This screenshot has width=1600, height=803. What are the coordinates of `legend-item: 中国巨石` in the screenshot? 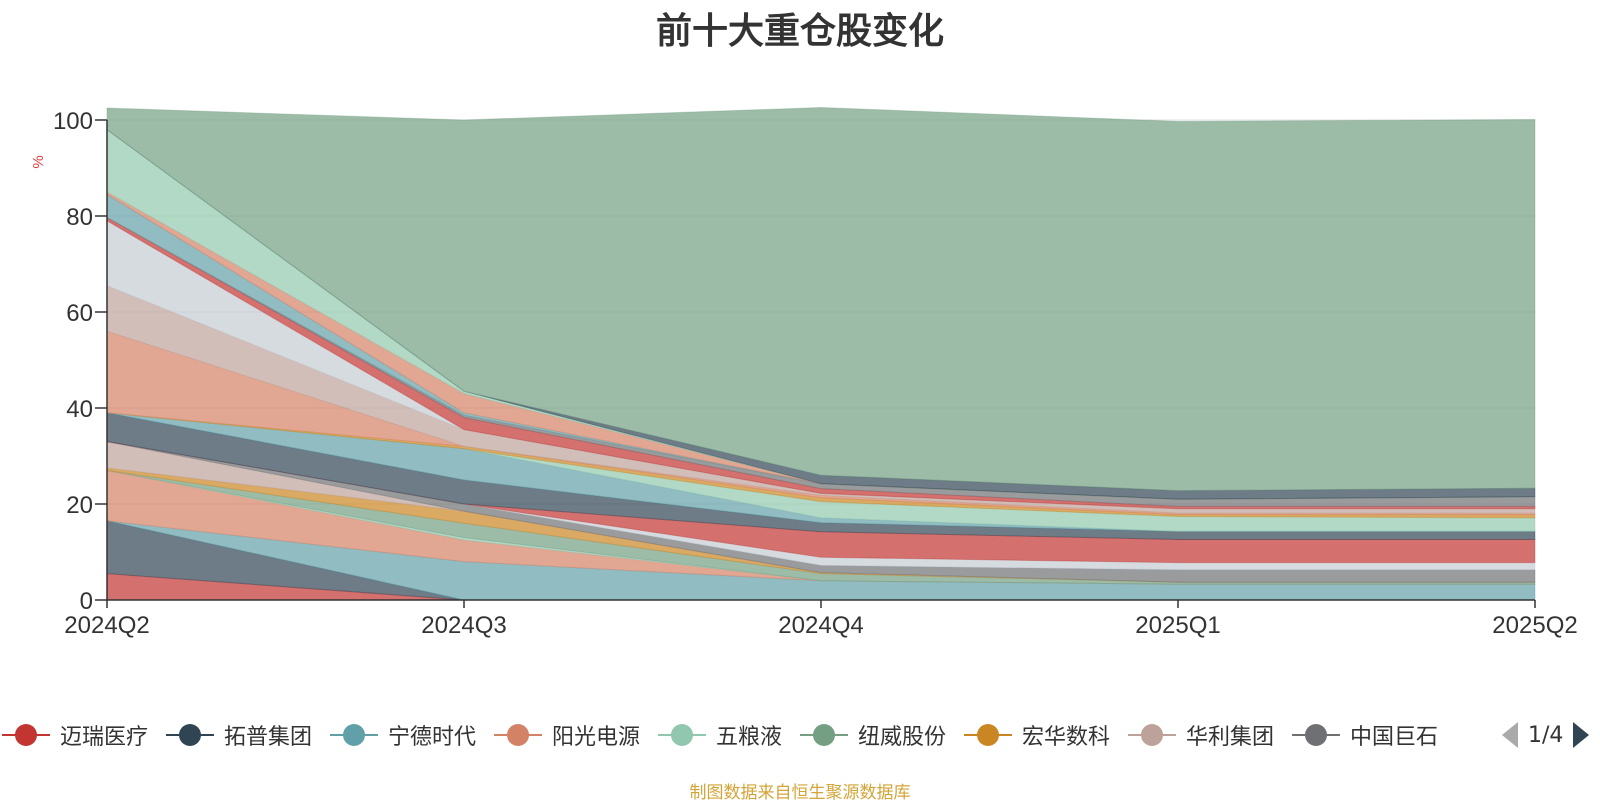 It's located at (1364, 735).